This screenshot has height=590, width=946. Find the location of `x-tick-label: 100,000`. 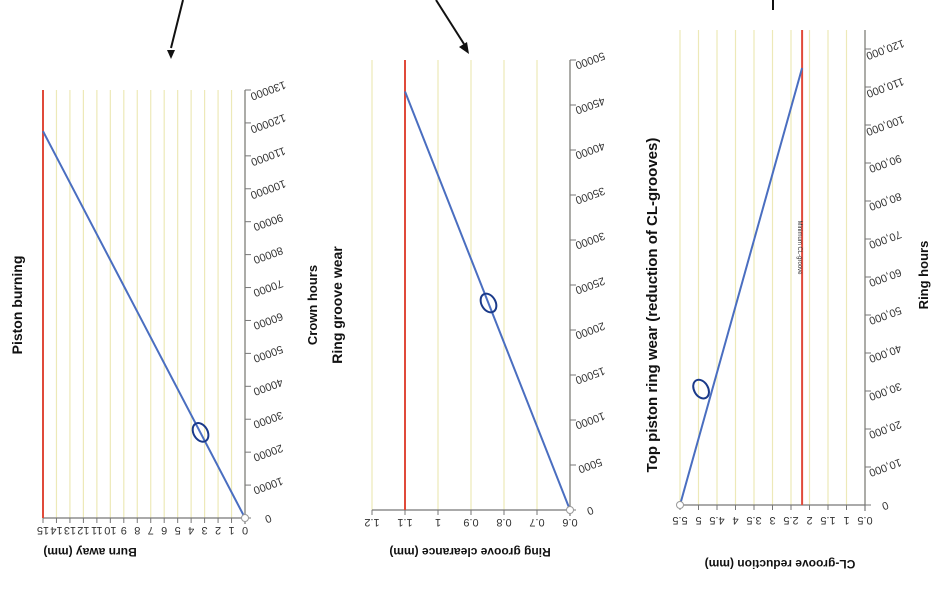

x-tick-label: 100,000 is located at coordinates (884, 125).